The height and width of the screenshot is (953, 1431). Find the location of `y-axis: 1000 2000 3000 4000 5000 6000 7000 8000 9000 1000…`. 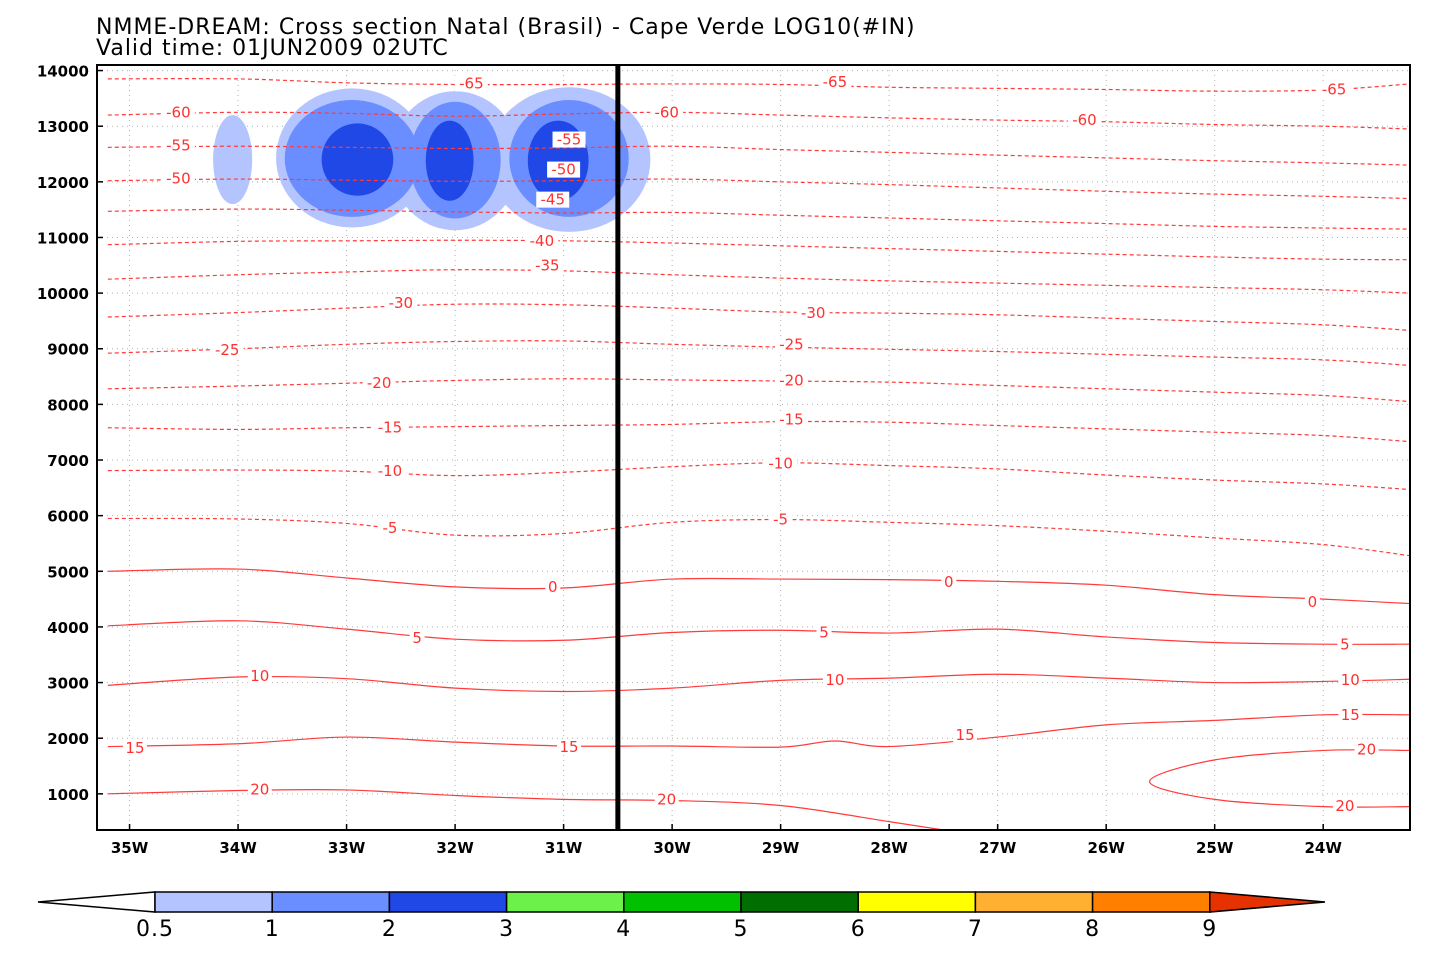

y-axis: 1000 2000 3000 4000 5000 6000 7000 8000 9000 1000… is located at coordinates (70, 433).